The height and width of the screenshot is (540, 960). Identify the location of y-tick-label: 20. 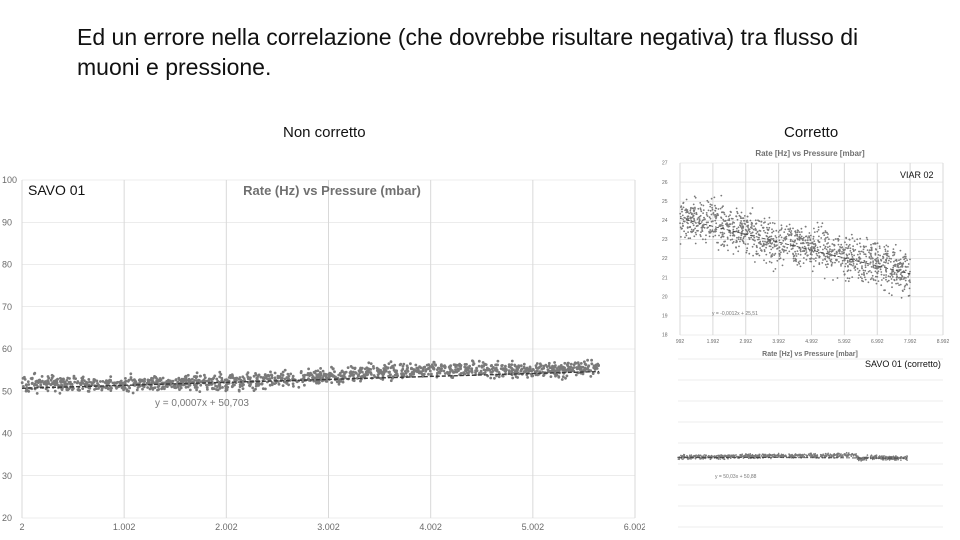
(665, 297).